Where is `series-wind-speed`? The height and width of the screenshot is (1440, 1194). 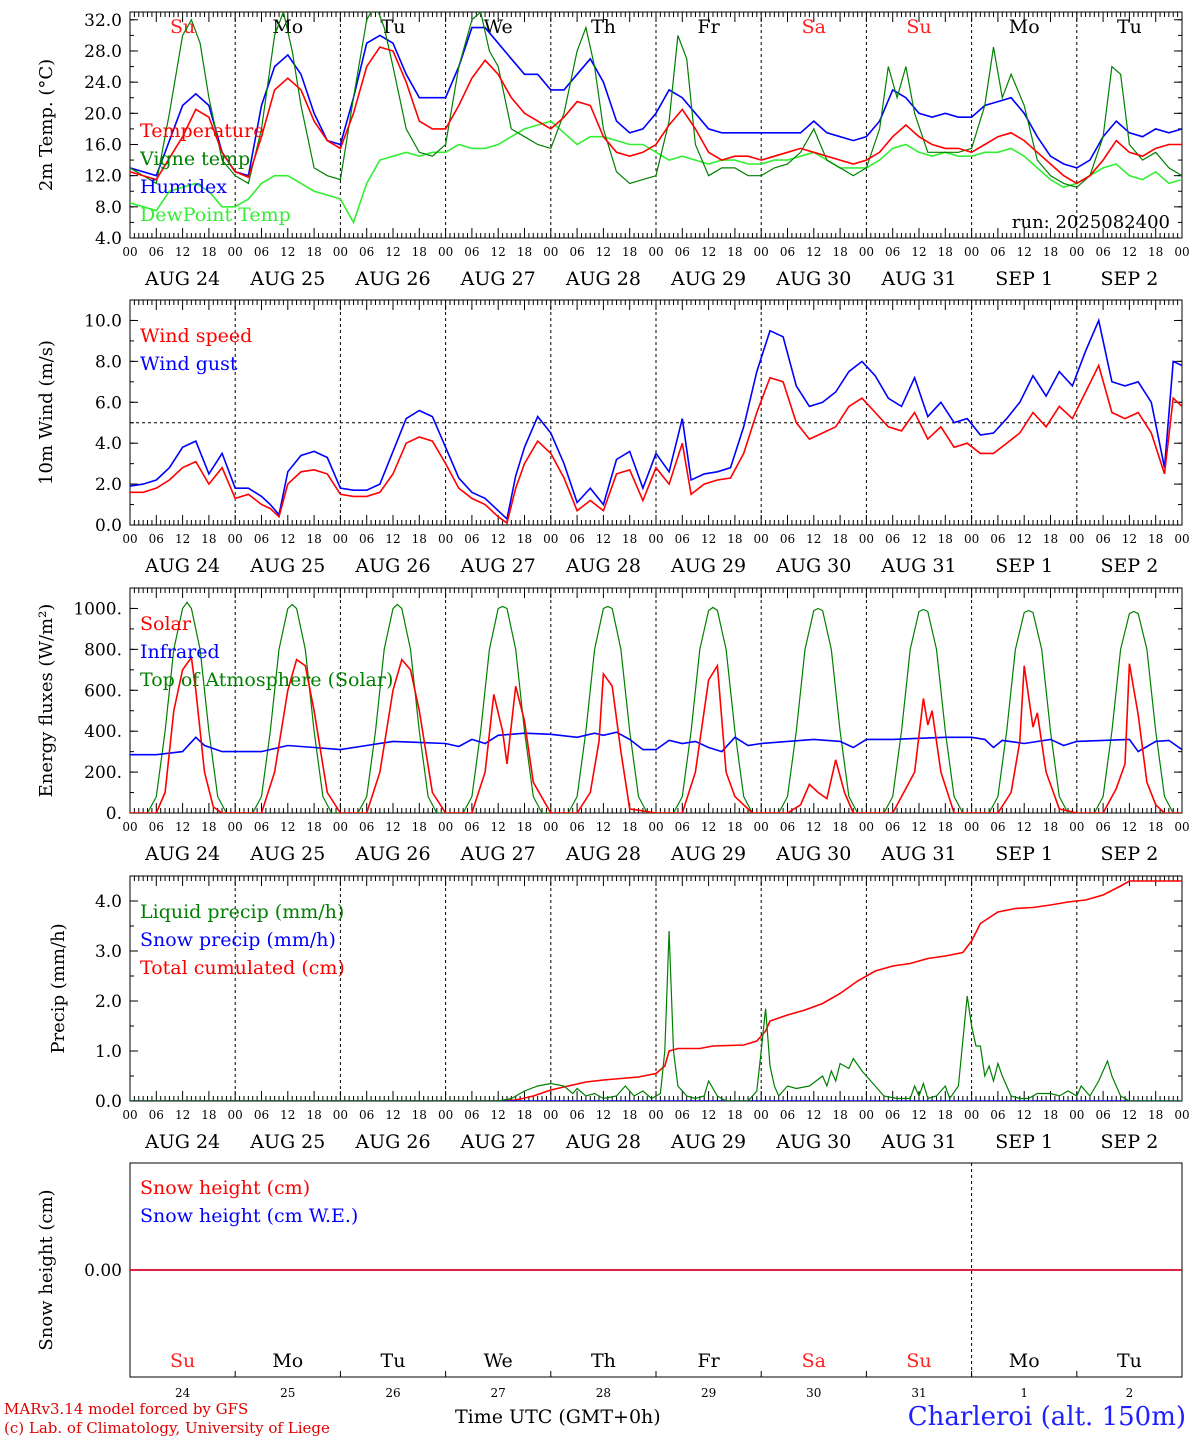 series-wind-speed is located at coordinates (656, 444).